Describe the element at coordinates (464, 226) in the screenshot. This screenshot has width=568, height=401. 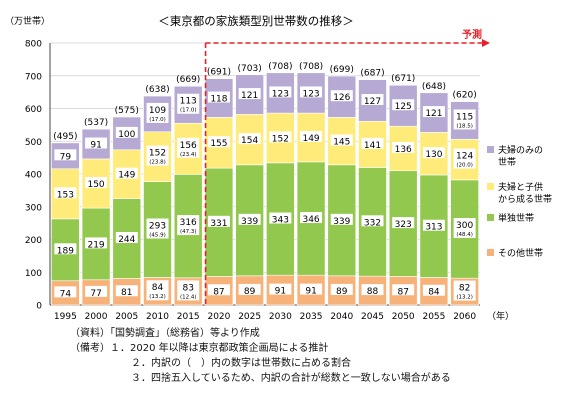
I see `value-label: 300` at that location.